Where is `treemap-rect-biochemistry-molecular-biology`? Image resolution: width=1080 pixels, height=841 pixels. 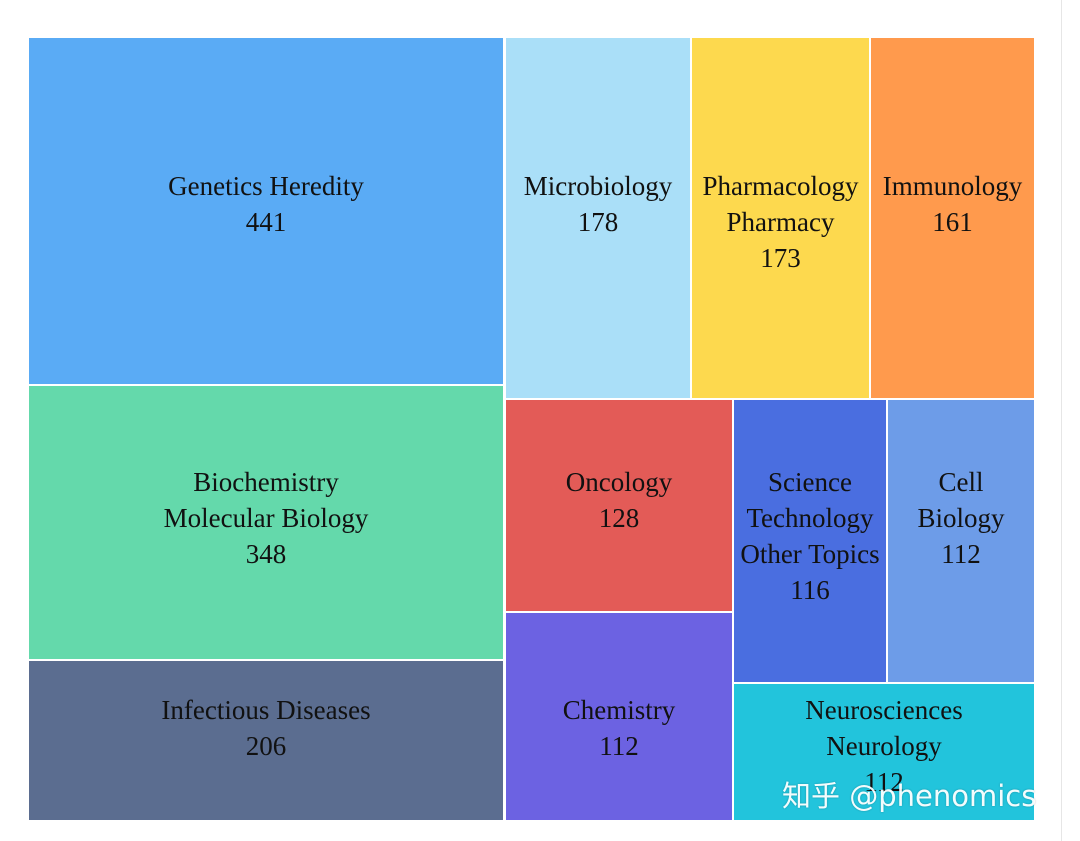 treemap-rect-biochemistry-molecular-biology is located at coordinates (266, 522).